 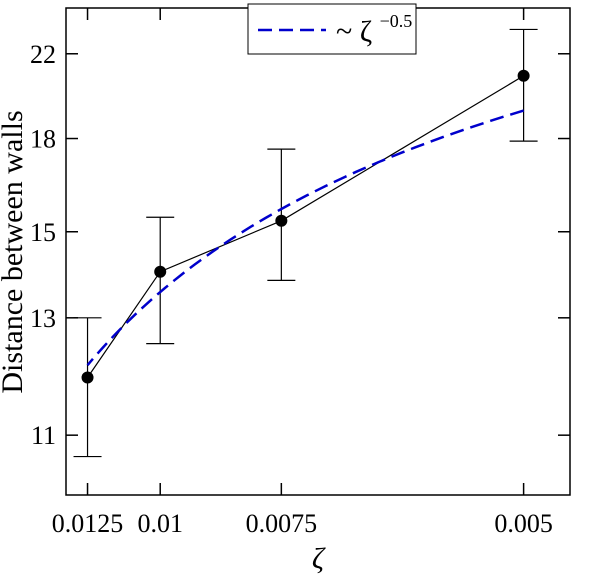 I want to click on x-tick-label: 0.0125, so click(x=88, y=523).